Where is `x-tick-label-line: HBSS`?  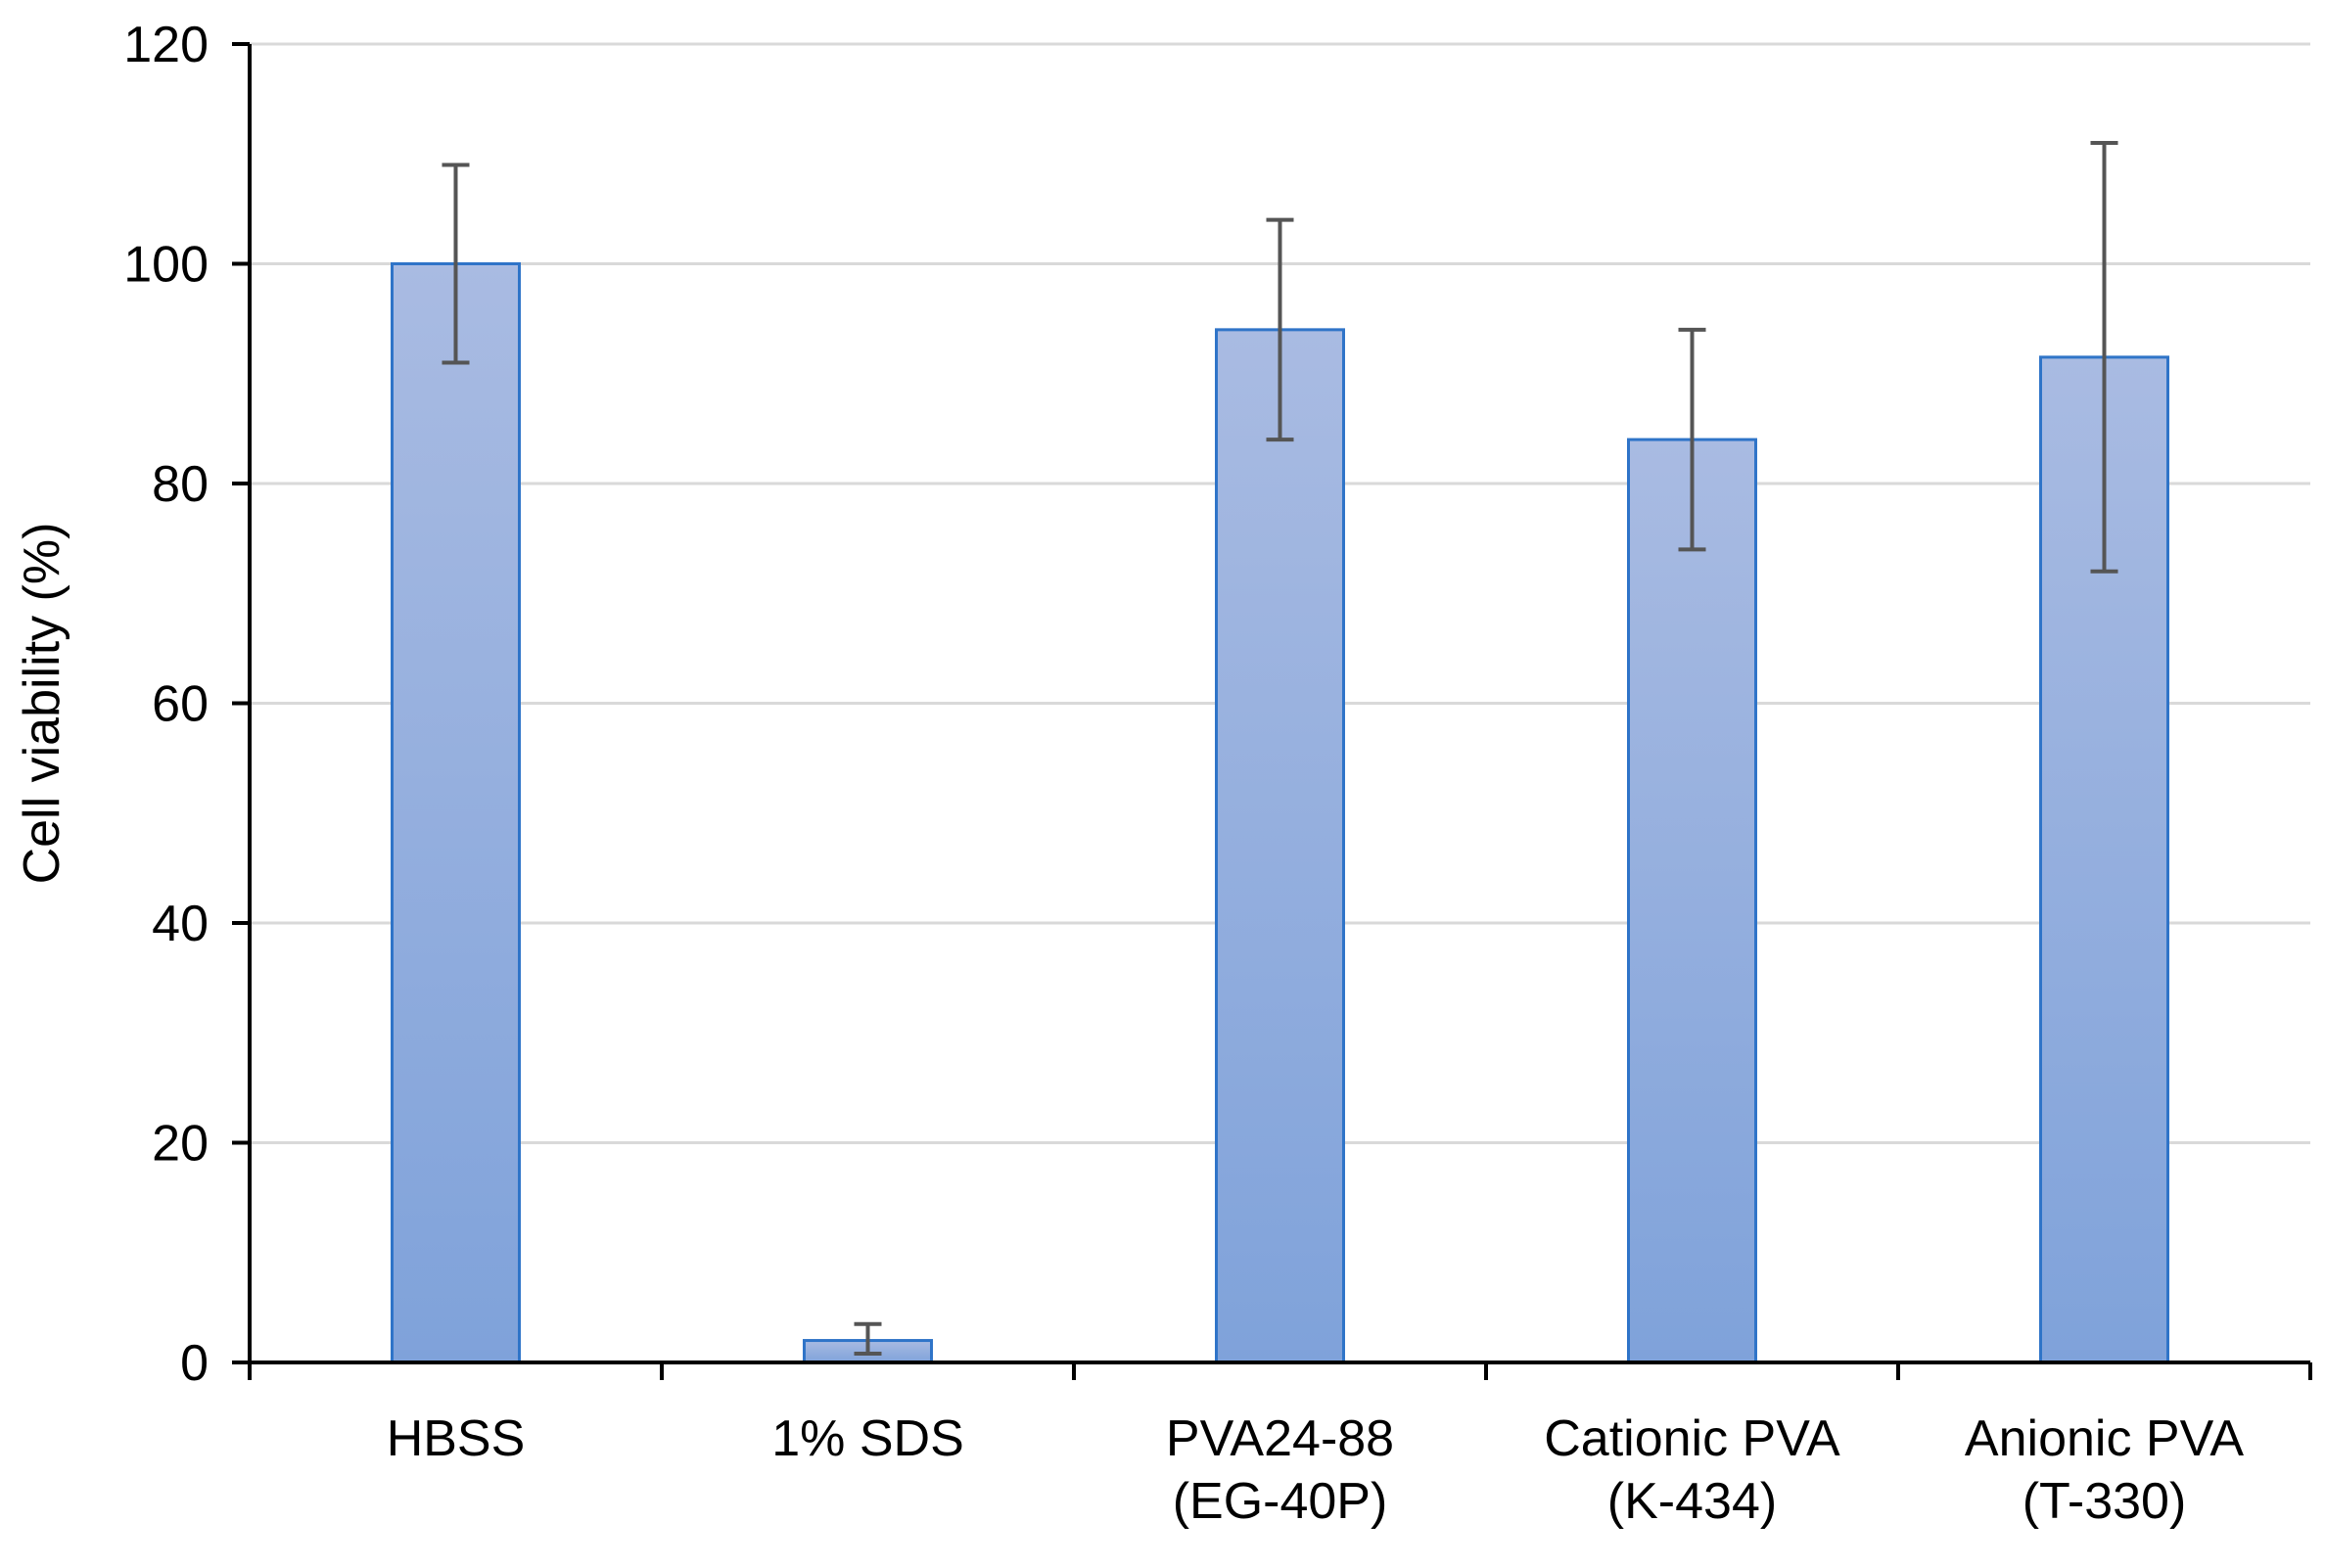
x-tick-label-line: HBSS is located at coordinates (456, 1438).